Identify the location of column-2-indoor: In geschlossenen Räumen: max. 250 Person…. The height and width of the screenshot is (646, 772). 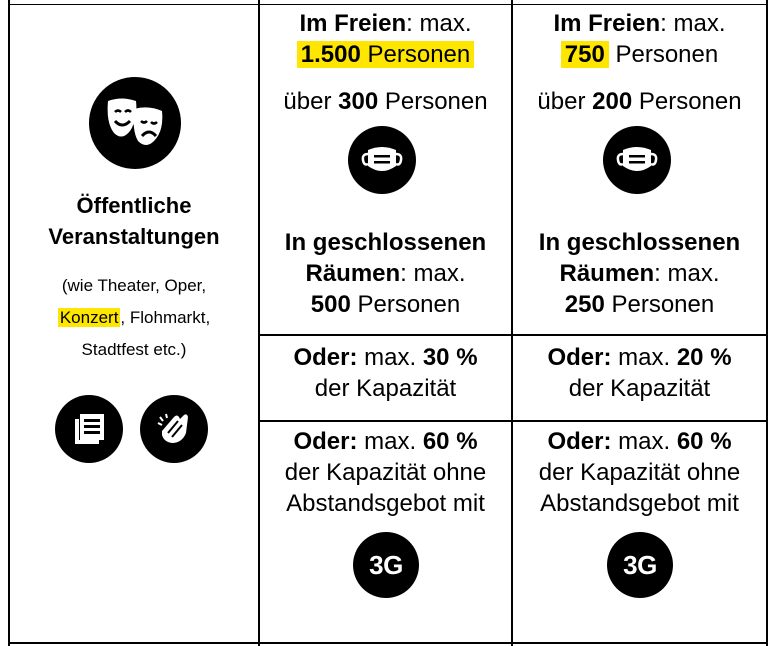
(639, 273).